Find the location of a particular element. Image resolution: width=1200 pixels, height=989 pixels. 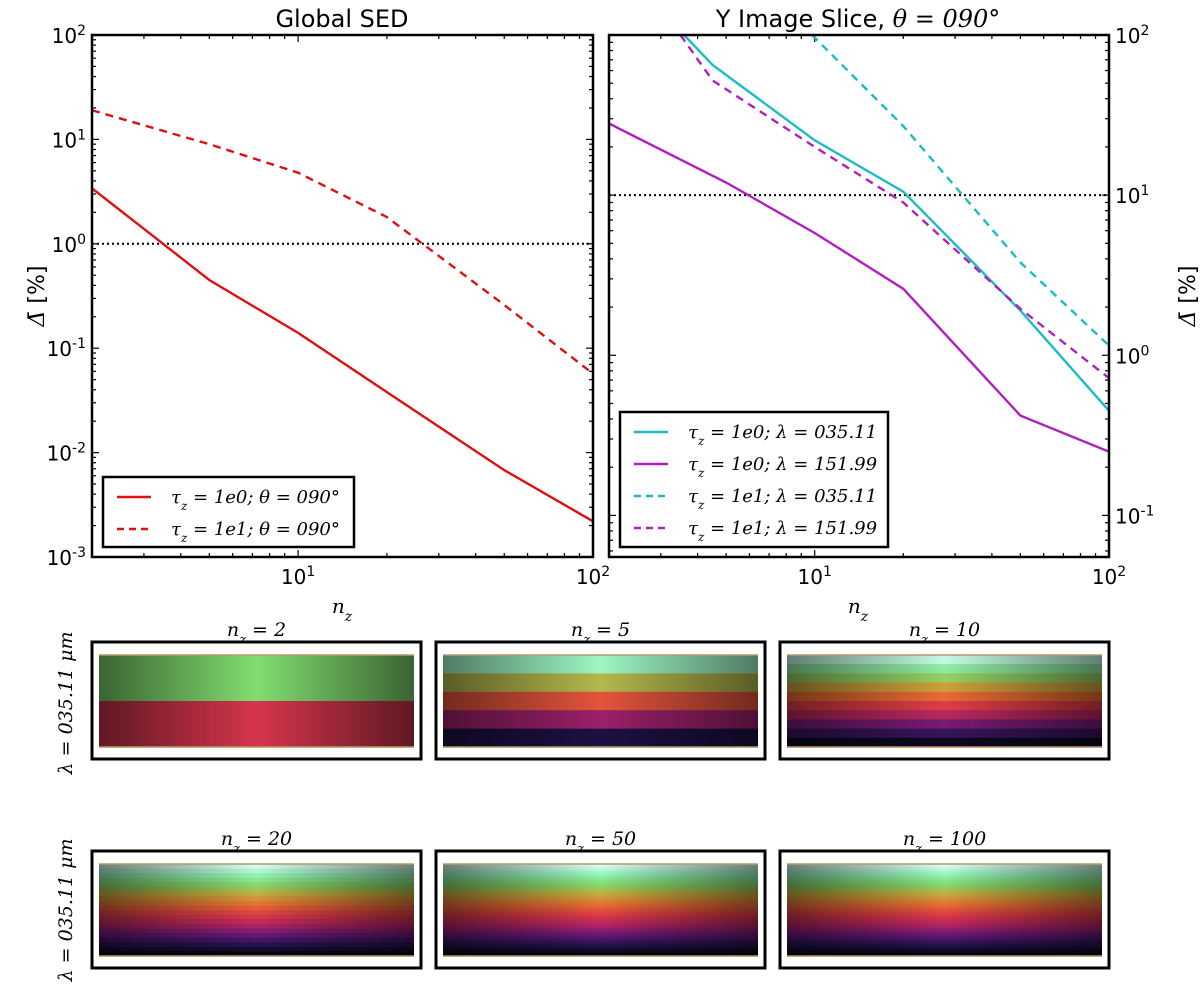

image-panel-nz-10: nz = 10 is located at coordinates (944, 690).